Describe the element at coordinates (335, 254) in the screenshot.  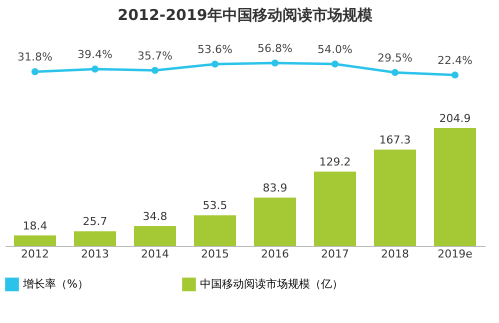
I see `x-tick-label: 2017` at that location.